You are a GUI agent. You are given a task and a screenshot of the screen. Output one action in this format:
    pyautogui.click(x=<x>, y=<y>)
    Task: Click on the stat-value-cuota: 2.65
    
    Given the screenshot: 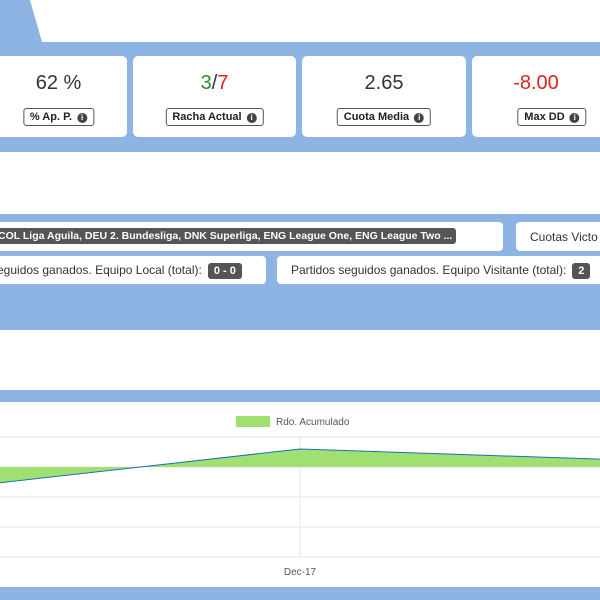 What is the action you would take?
    pyautogui.click(x=384, y=83)
    